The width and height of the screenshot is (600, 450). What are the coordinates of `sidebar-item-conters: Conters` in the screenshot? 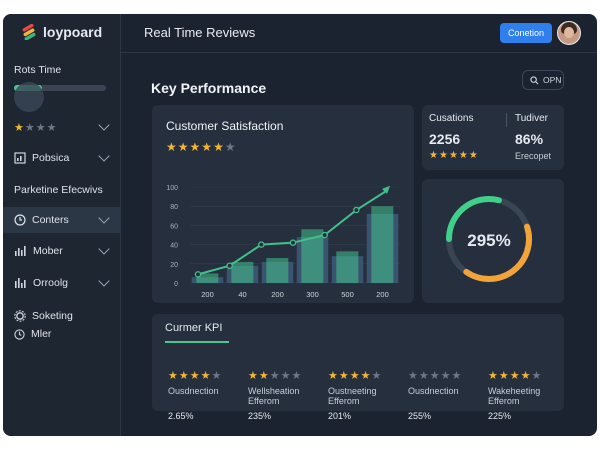 It's located at (61, 220).